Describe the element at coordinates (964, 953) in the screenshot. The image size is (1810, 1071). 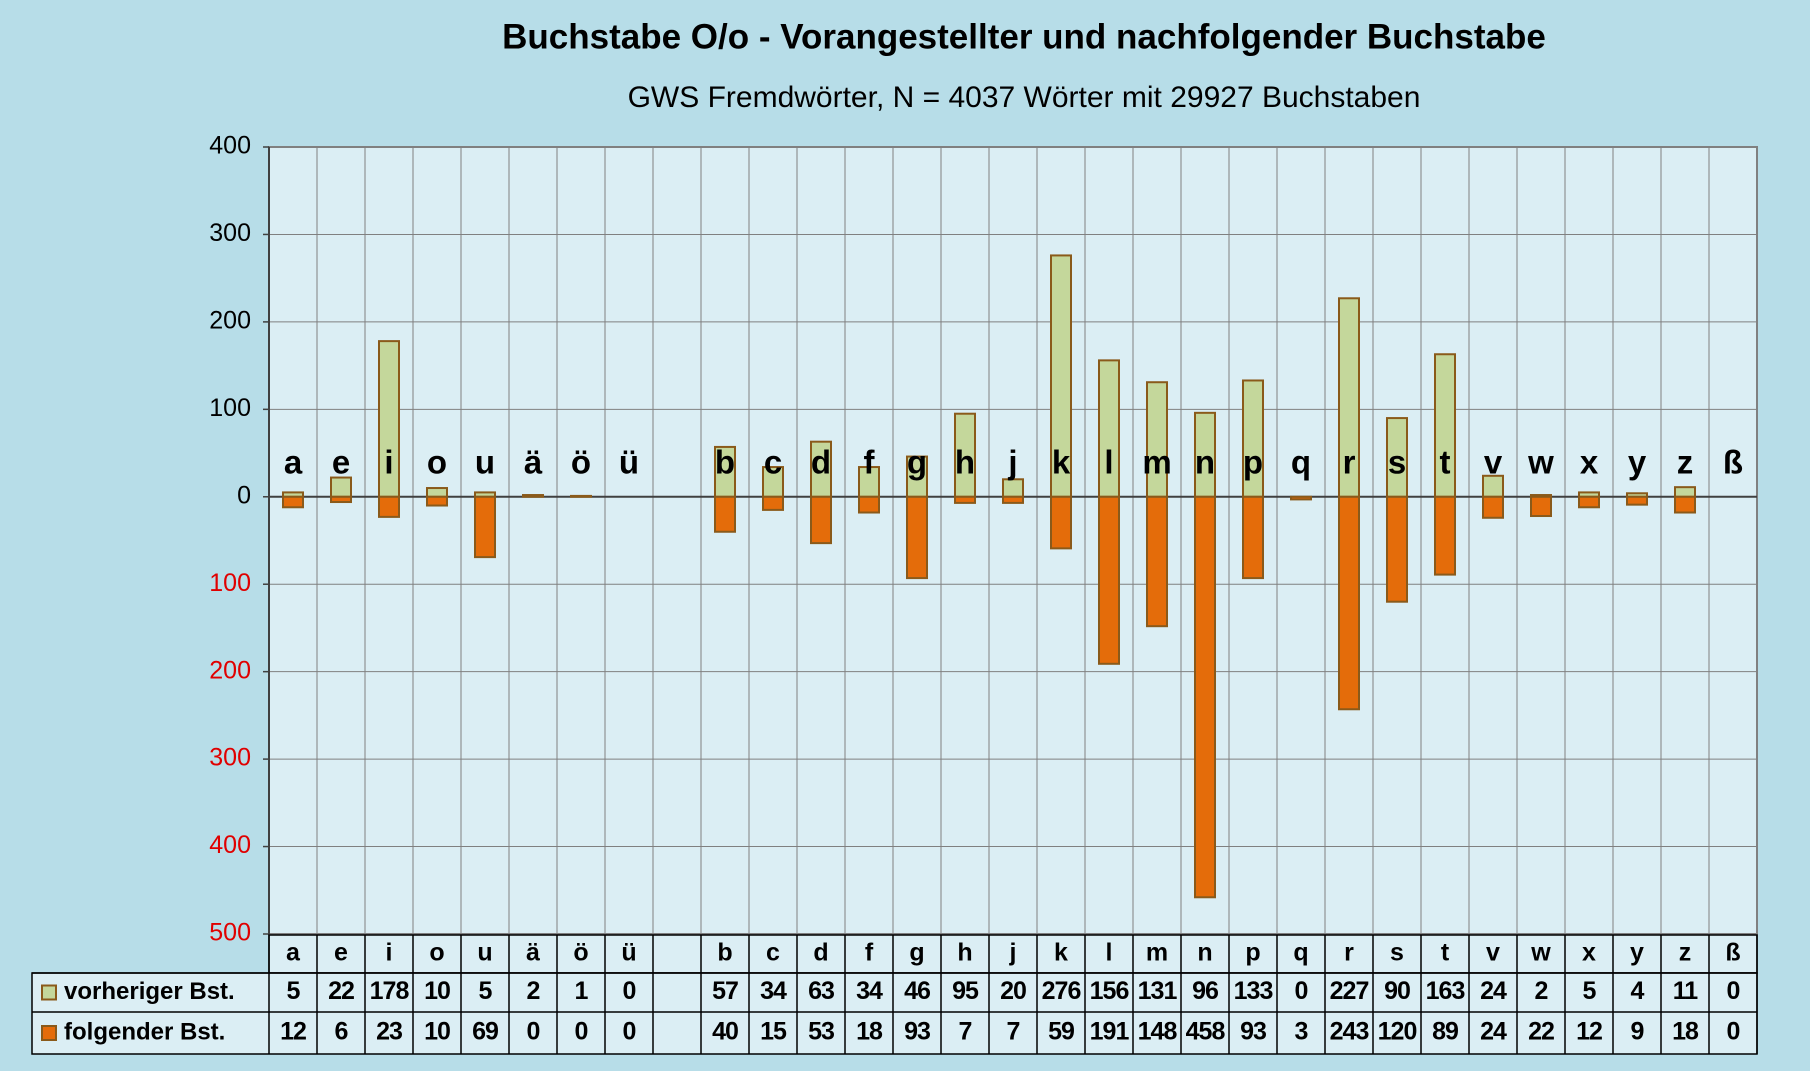
I see `table-header: h` at that location.